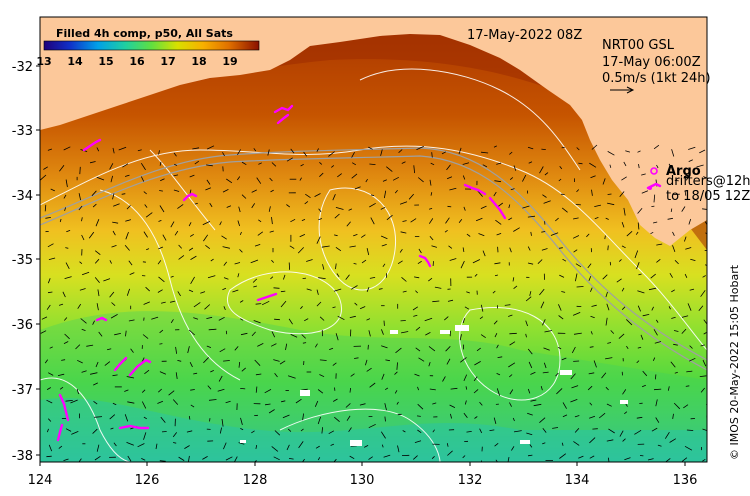 The height and width of the screenshot is (496, 750). I want to click on colorbar-tick-label: 17, so click(167, 61).